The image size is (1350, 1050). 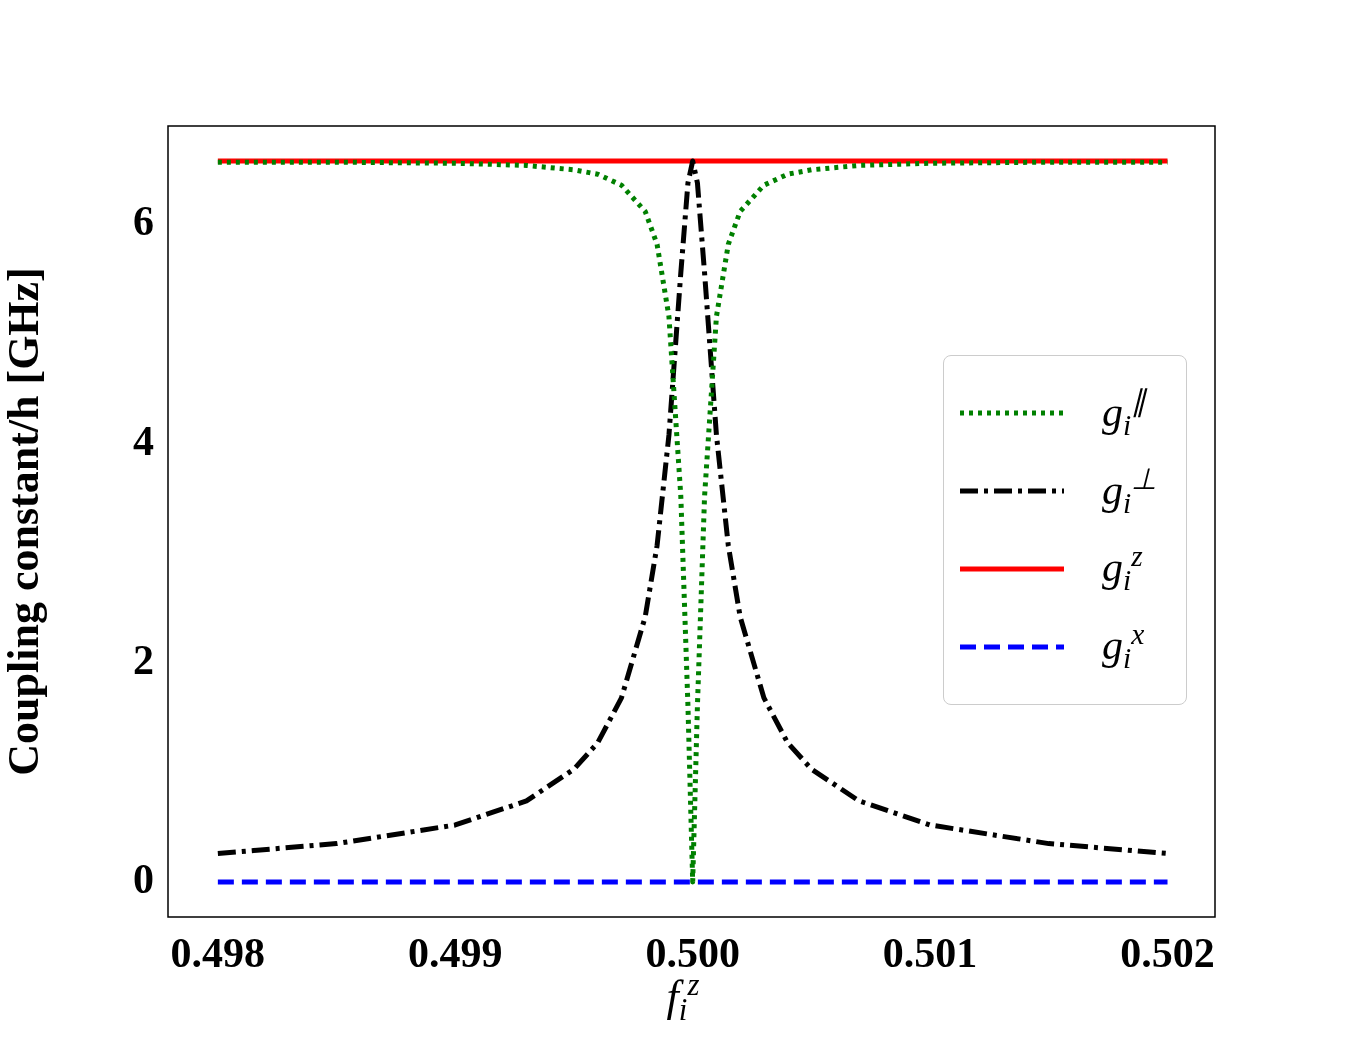 What do you see at coordinates (143, 440) in the screenshot?
I see `y-tick-label: 4` at bounding box center [143, 440].